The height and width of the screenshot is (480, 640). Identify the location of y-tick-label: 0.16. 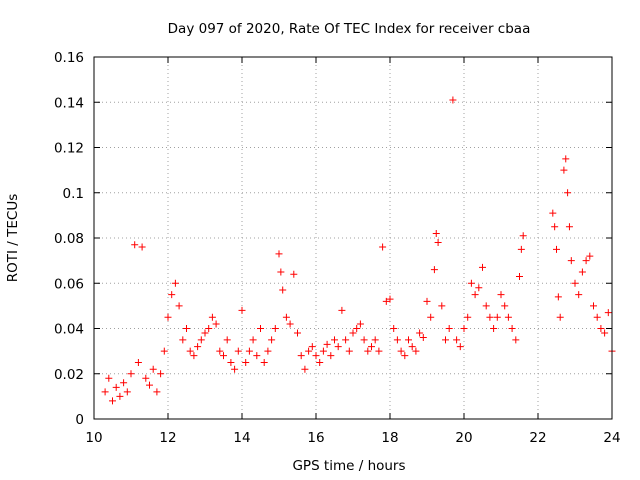
(69, 58).